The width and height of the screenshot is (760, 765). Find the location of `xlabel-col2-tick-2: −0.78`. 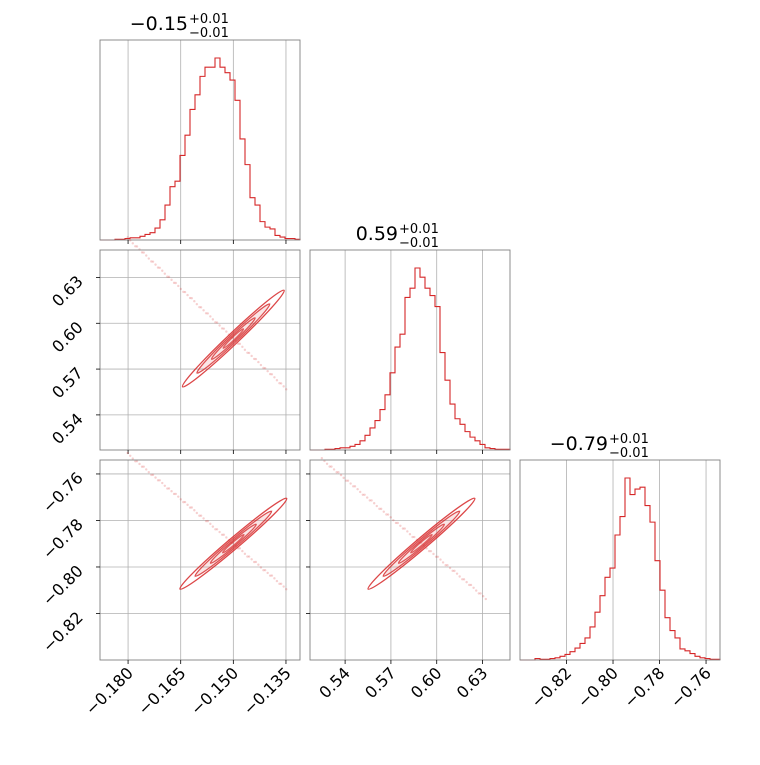

xlabel-col2-tick-2: −0.78 is located at coordinates (644, 687).